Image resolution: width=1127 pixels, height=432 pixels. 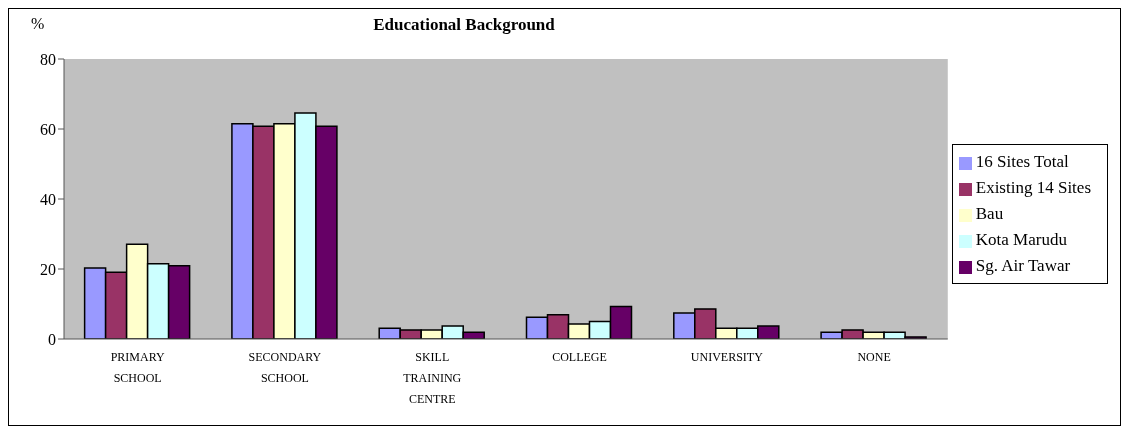 What do you see at coordinates (1022, 161) in the screenshot?
I see `legend-label: 16 Sites Total` at bounding box center [1022, 161].